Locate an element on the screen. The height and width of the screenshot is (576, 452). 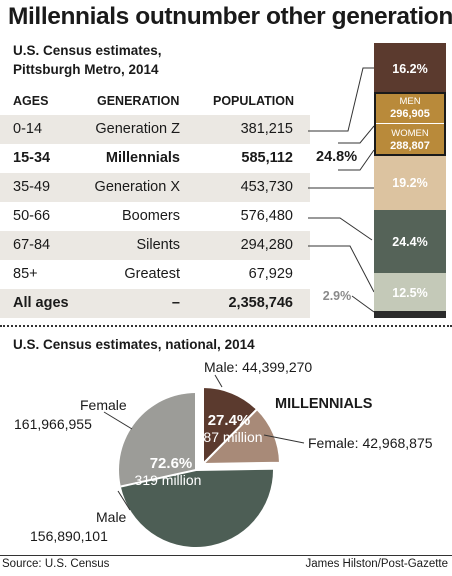
bar-segment-boomers is located at coordinates (410, 241).